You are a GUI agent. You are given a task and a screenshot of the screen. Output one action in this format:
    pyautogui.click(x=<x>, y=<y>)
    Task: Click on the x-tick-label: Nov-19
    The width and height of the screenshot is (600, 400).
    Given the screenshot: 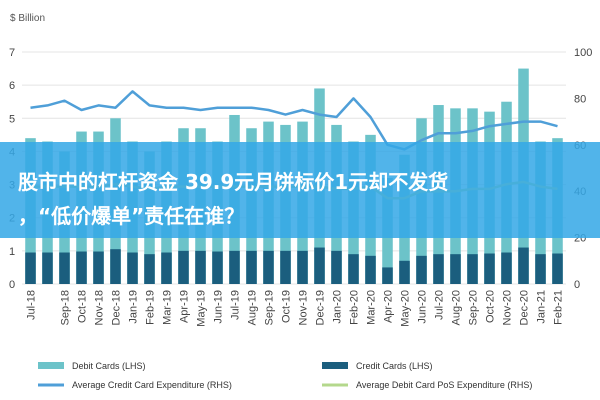 What is the action you would take?
    pyautogui.click(x=304, y=307)
    